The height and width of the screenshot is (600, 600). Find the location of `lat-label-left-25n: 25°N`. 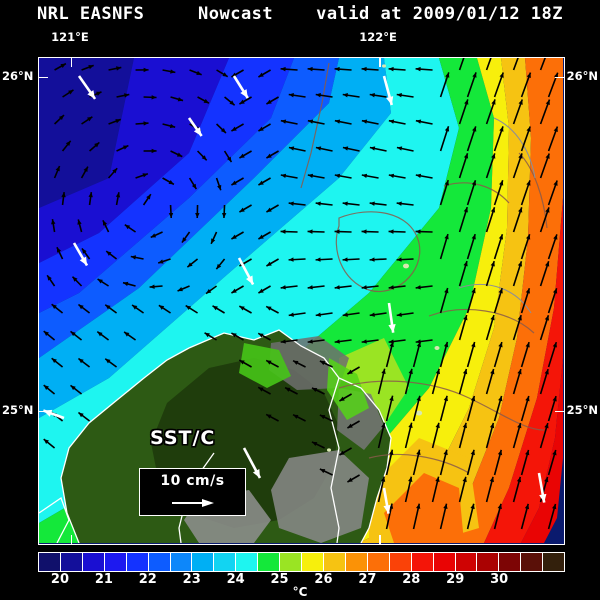

lat-label-left-25n: 25°N is located at coordinates (18, 409).